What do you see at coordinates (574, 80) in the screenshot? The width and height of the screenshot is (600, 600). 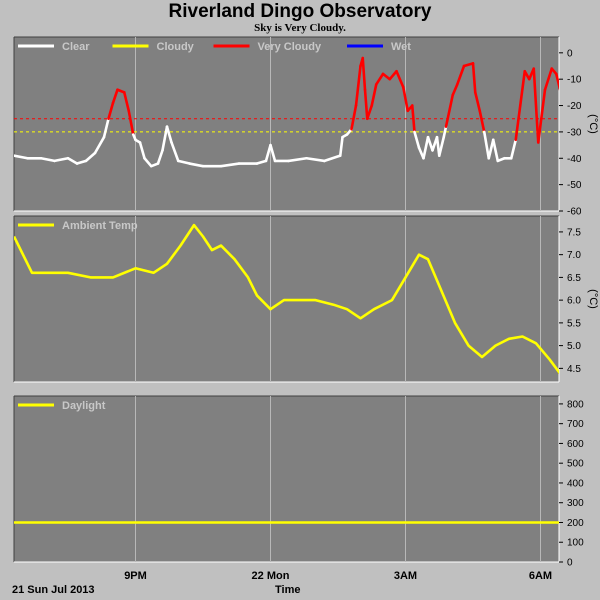 I see `y-tick-label: -10` at bounding box center [574, 80].